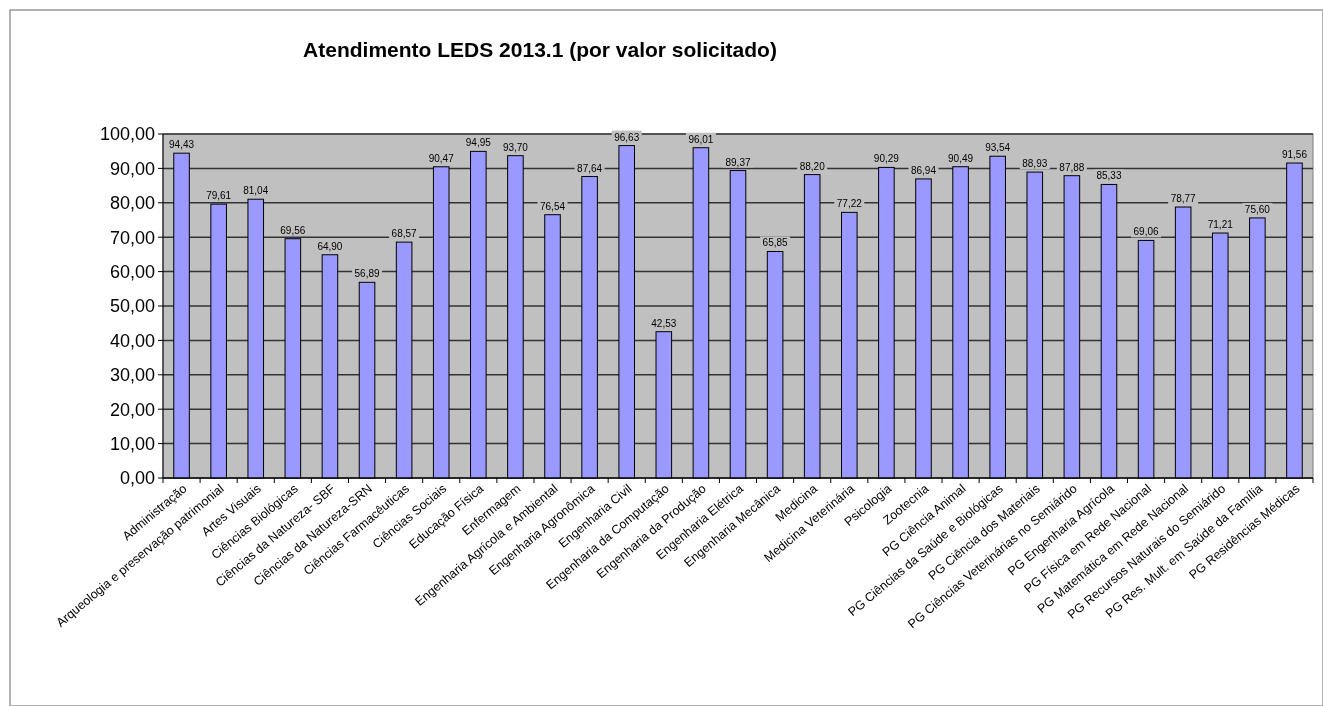  Describe the element at coordinates (701, 139) in the screenshot. I see `data-label: 96,01` at that location.